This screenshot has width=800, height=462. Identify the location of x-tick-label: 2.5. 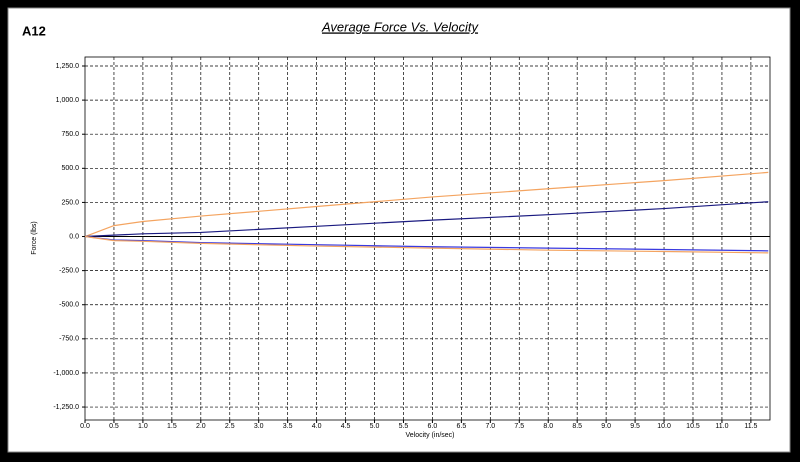
(230, 426).